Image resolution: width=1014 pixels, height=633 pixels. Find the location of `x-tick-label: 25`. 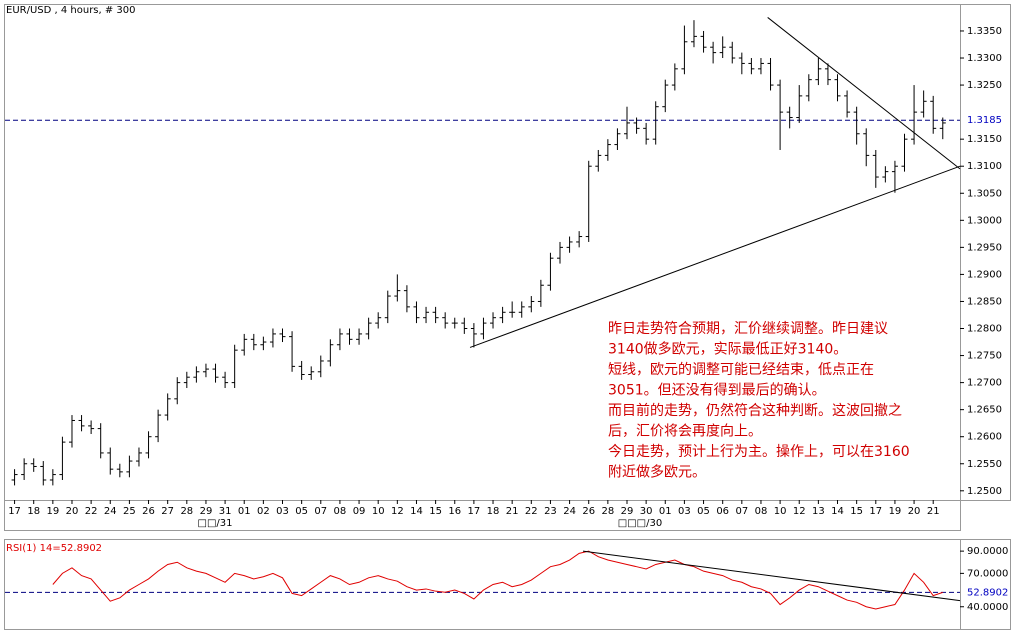

x-tick-label: 25 is located at coordinates (129, 511).